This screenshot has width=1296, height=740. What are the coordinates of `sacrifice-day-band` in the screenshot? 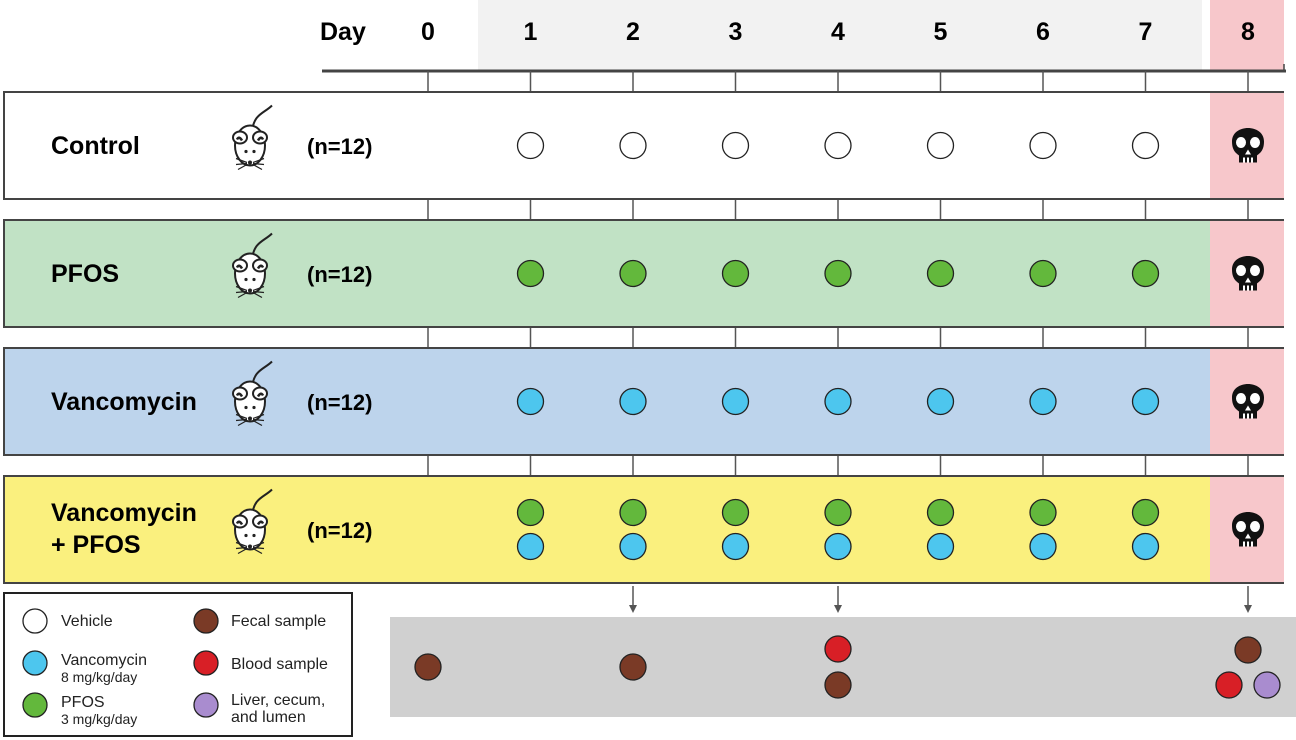 It's located at (1247, 35).